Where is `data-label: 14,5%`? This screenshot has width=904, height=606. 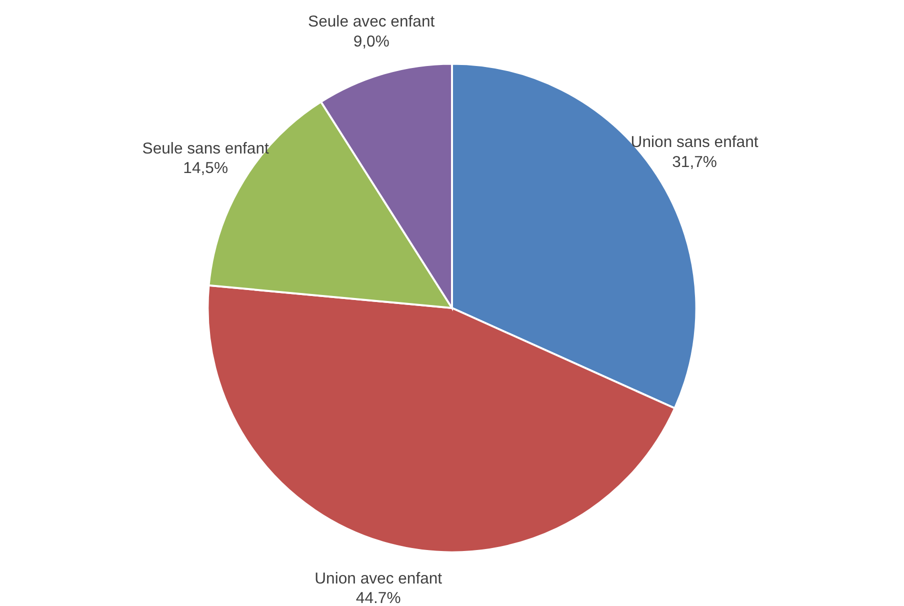
data-label: 14,5% is located at coordinates (205, 169).